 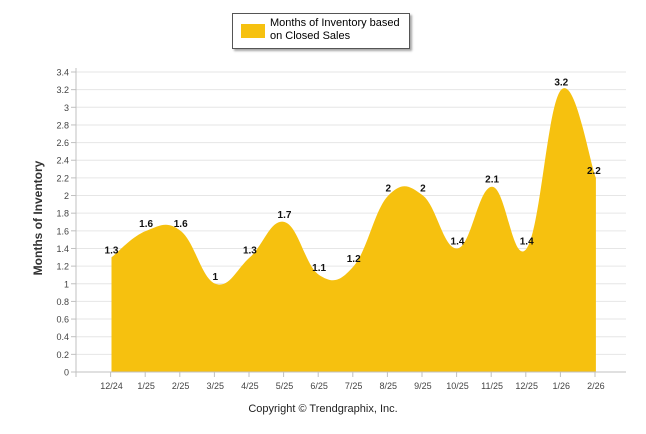 What do you see at coordinates (62, 214) in the screenshot?
I see `y-tick-label: 1.8` at bounding box center [62, 214].